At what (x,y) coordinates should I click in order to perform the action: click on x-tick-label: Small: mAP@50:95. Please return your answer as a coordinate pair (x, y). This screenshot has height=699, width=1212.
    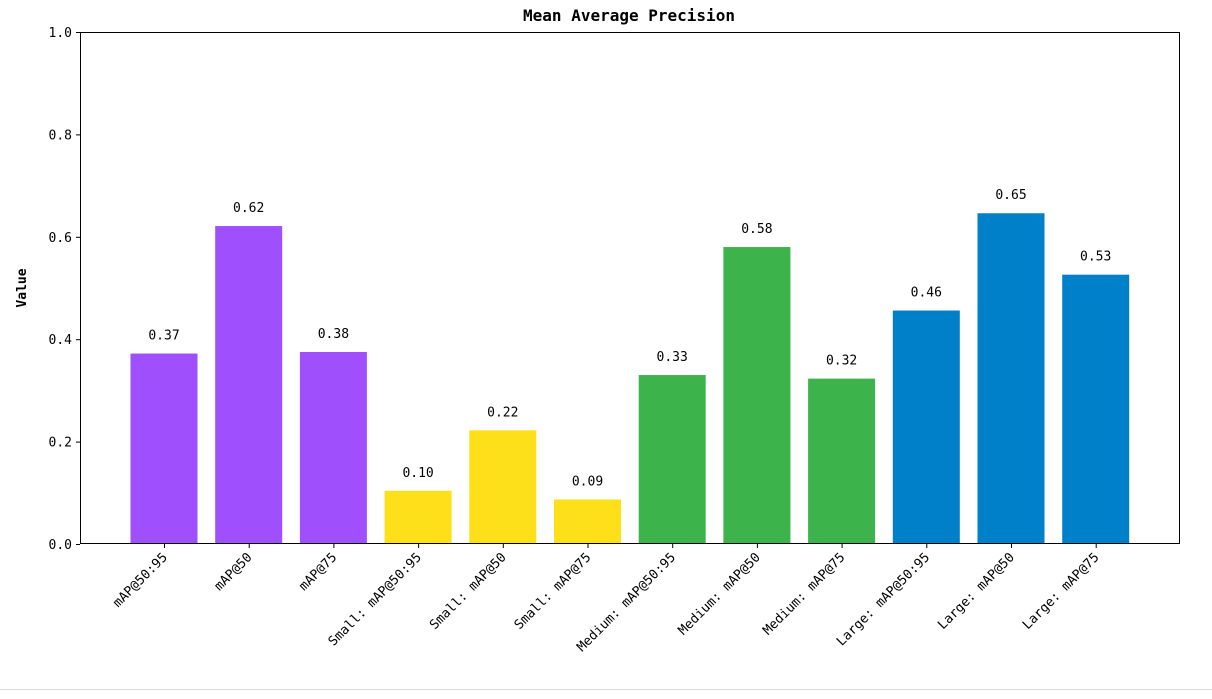
    Looking at the image, I should click on (375, 599).